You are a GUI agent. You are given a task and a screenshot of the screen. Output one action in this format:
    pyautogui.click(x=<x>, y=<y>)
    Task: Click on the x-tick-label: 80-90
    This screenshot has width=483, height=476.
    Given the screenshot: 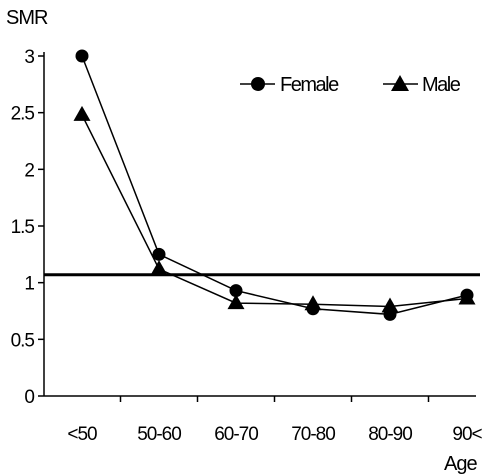 What is the action you would take?
    pyautogui.click(x=390, y=434)
    